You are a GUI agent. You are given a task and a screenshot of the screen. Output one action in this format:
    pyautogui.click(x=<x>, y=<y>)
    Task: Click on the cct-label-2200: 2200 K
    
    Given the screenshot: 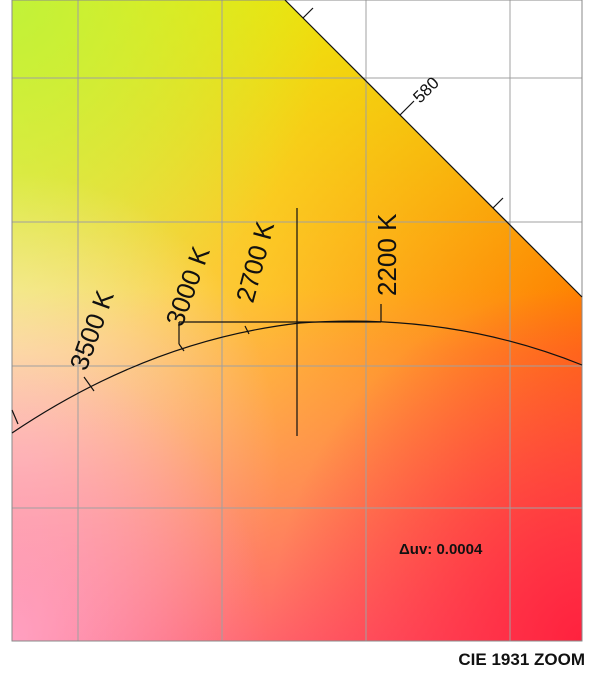 What is the action you would take?
    pyautogui.click(x=387, y=254)
    